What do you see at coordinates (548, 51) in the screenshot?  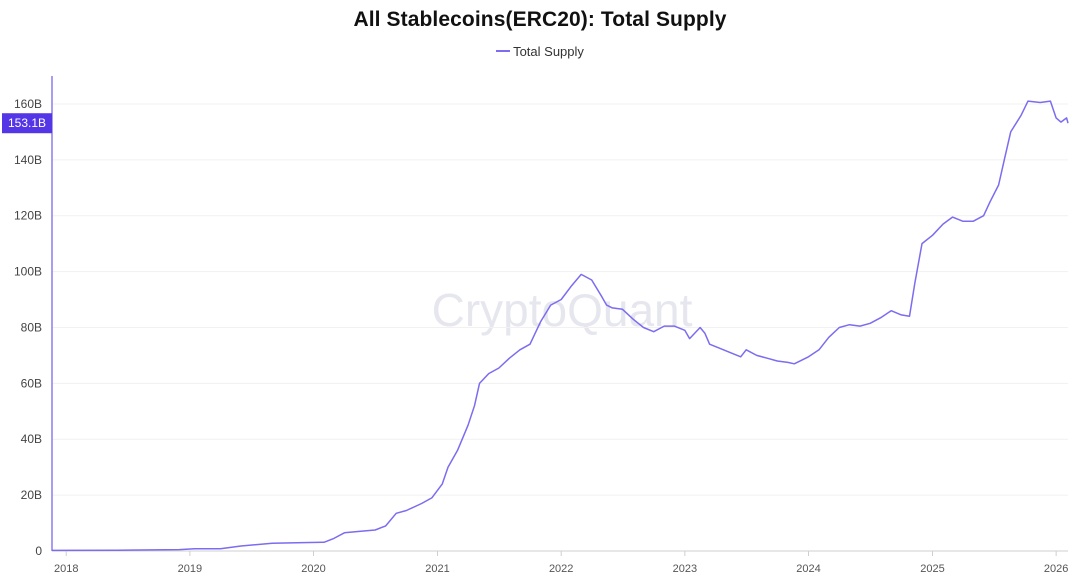 I see `legend-label: Total Supply` at bounding box center [548, 51].